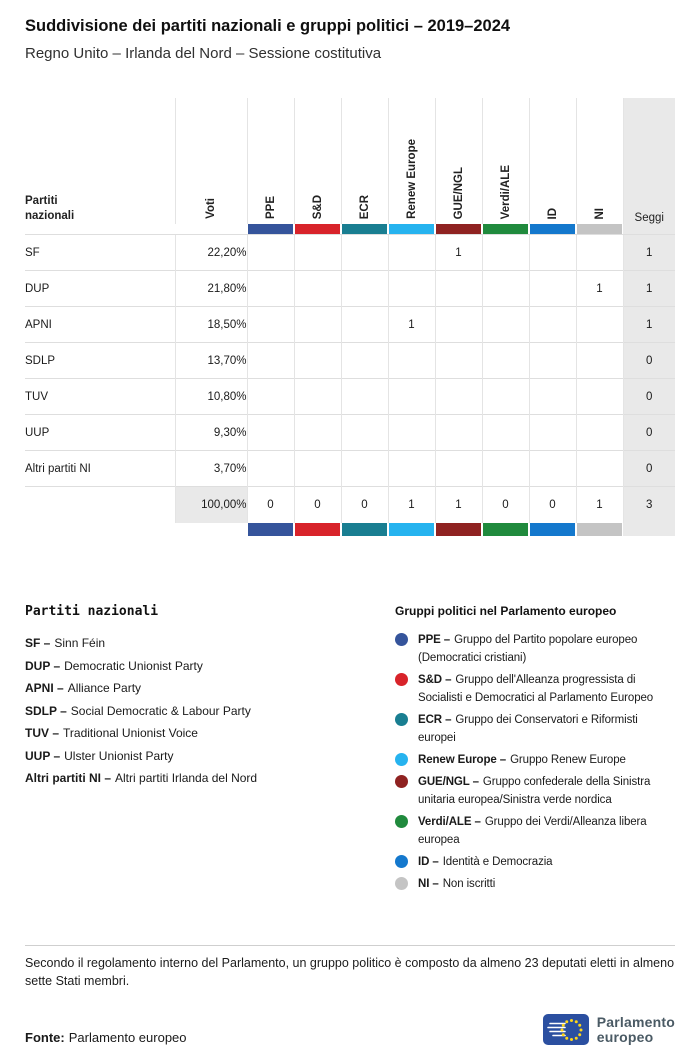  I want to click on group-column-header-sd: S&D, so click(317, 161).